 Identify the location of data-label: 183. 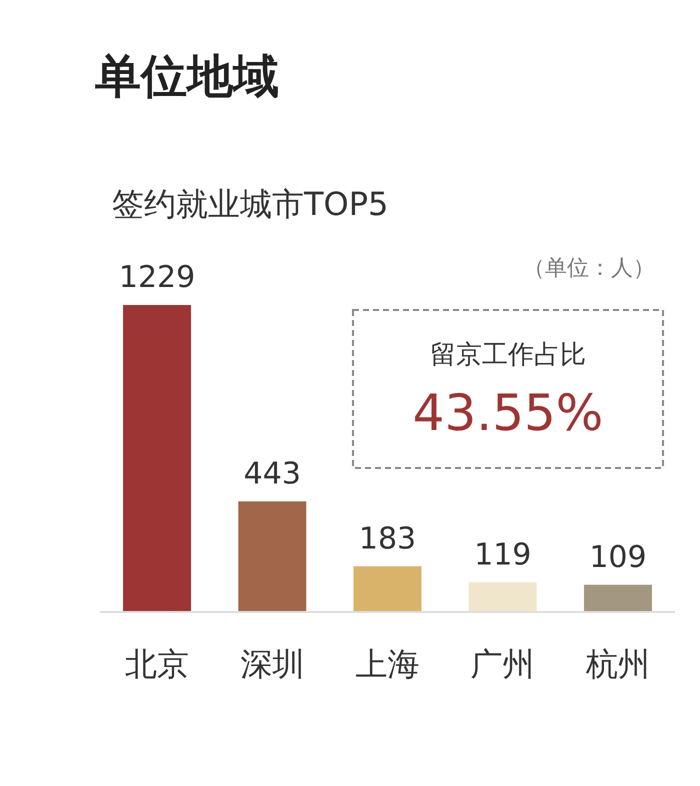
(387, 538).